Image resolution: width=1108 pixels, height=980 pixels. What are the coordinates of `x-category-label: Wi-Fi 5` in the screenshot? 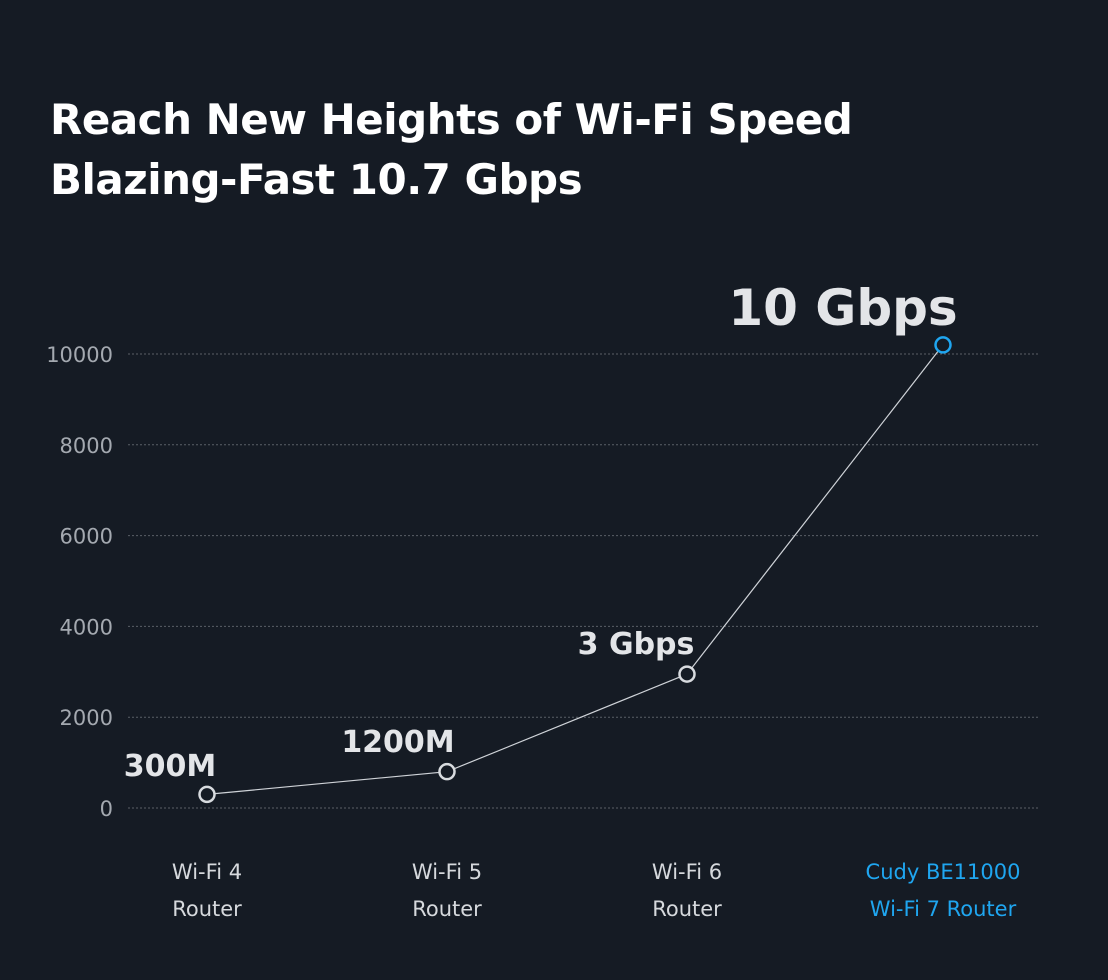 It's located at (447, 872).